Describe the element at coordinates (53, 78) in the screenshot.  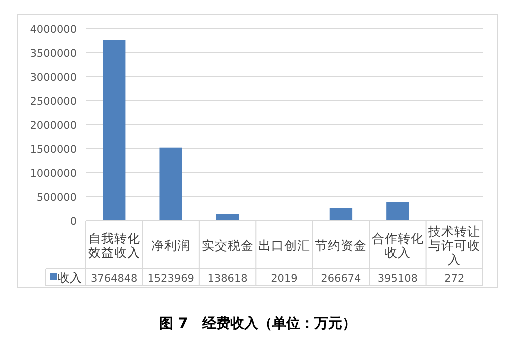
I see `y-tick-label: 3000000` at that location.